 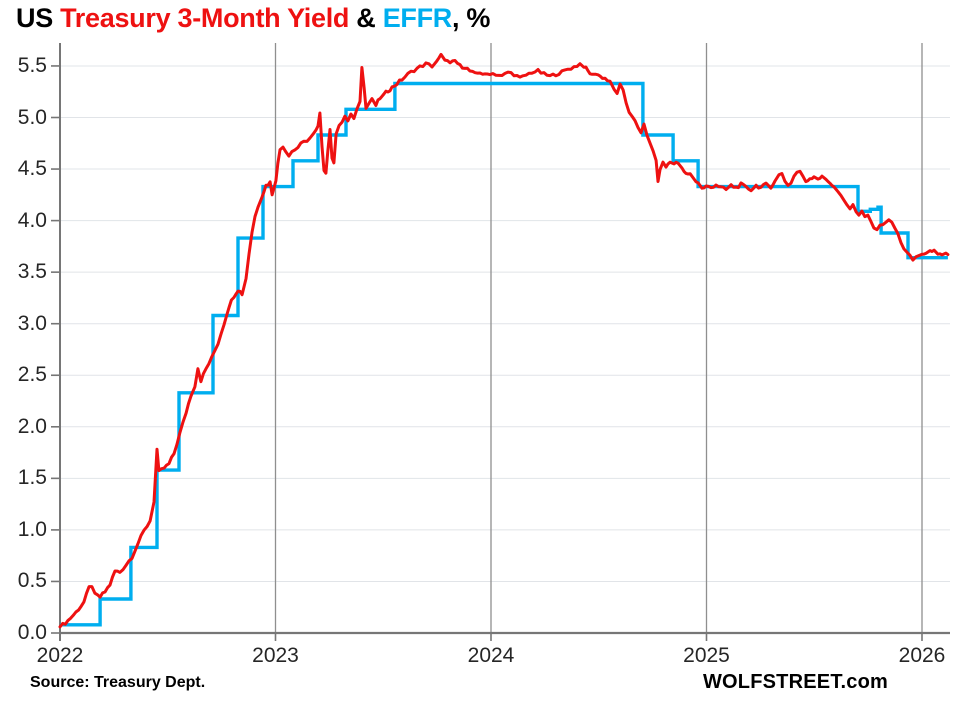 I want to click on y-tick-label: 3.0, so click(x=32, y=323).